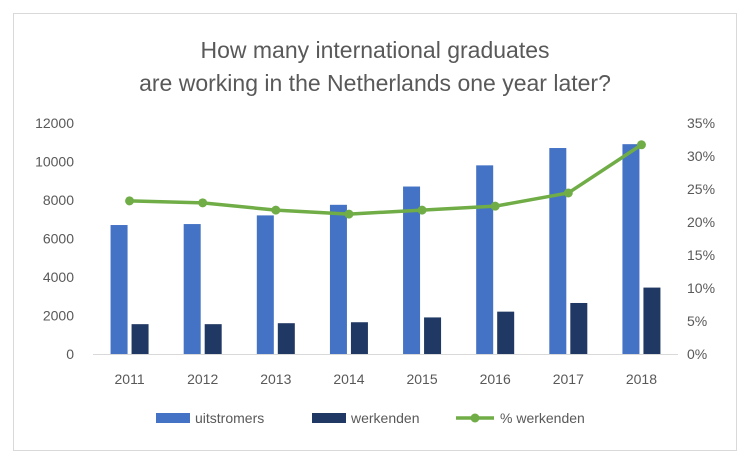  I want to click on x-tick-label: 2016, so click(495, 379).